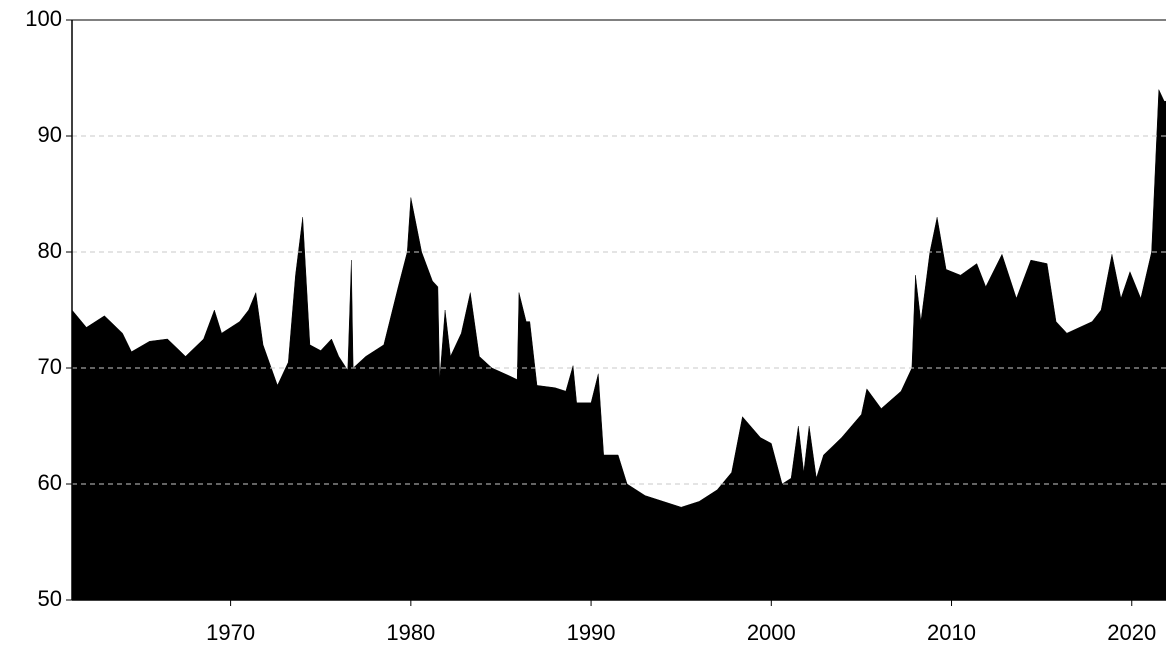 The height and width of the screenshot is (652, 1166). Describe the element at coordinates (50, 134) in the screenshot. I see `y-tick-label: 90` at that location.